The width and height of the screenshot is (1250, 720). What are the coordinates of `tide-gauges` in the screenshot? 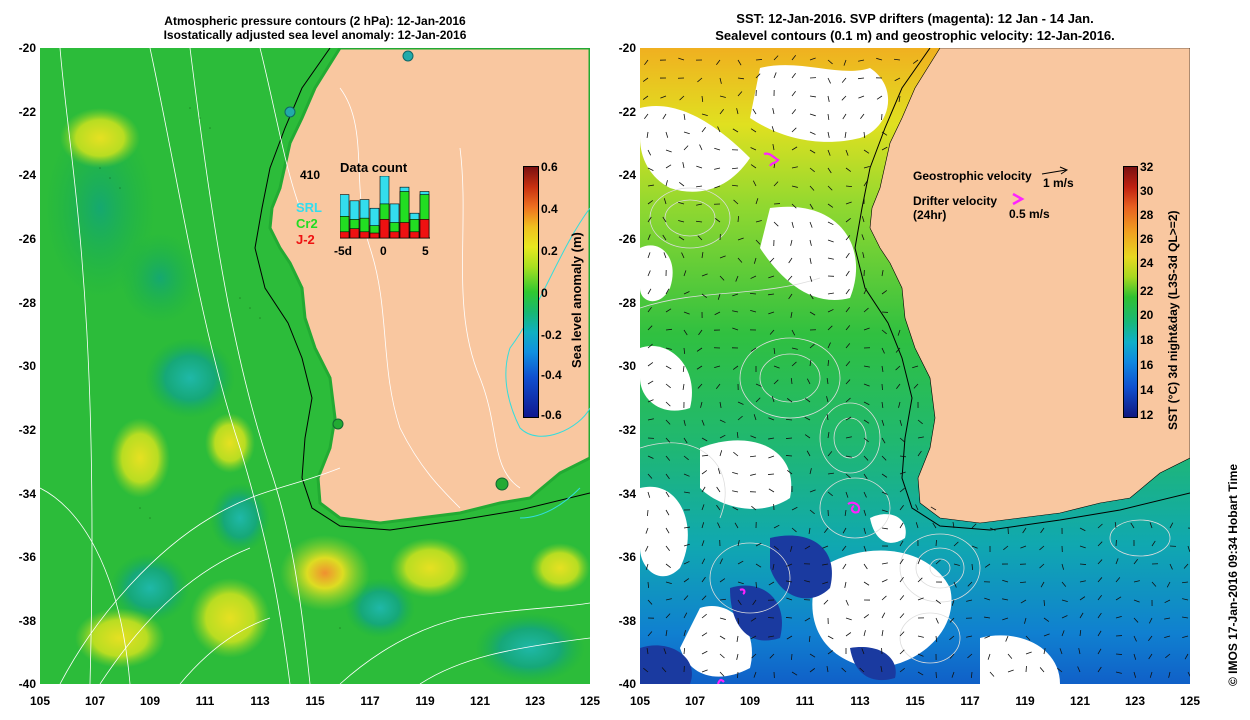 It's located at (396, 270).